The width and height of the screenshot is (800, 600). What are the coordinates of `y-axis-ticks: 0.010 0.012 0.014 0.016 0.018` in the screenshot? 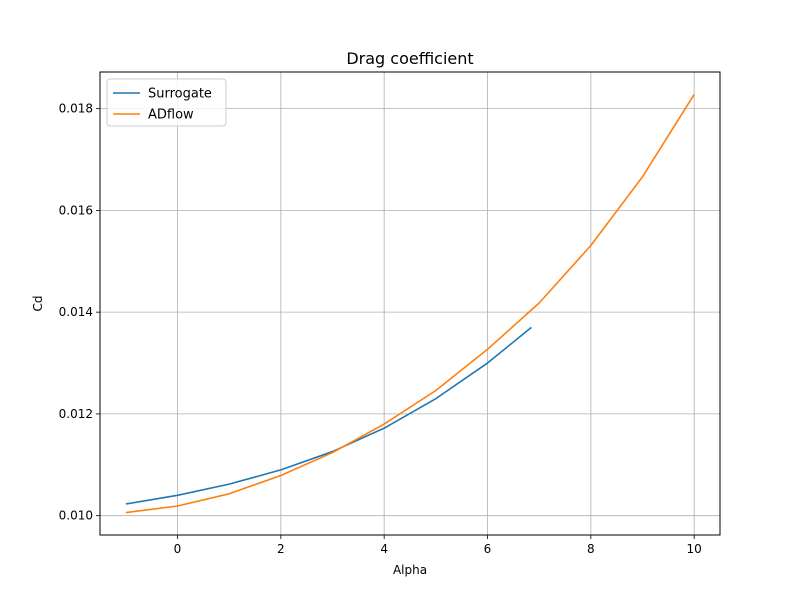 It's located at (79, 312).